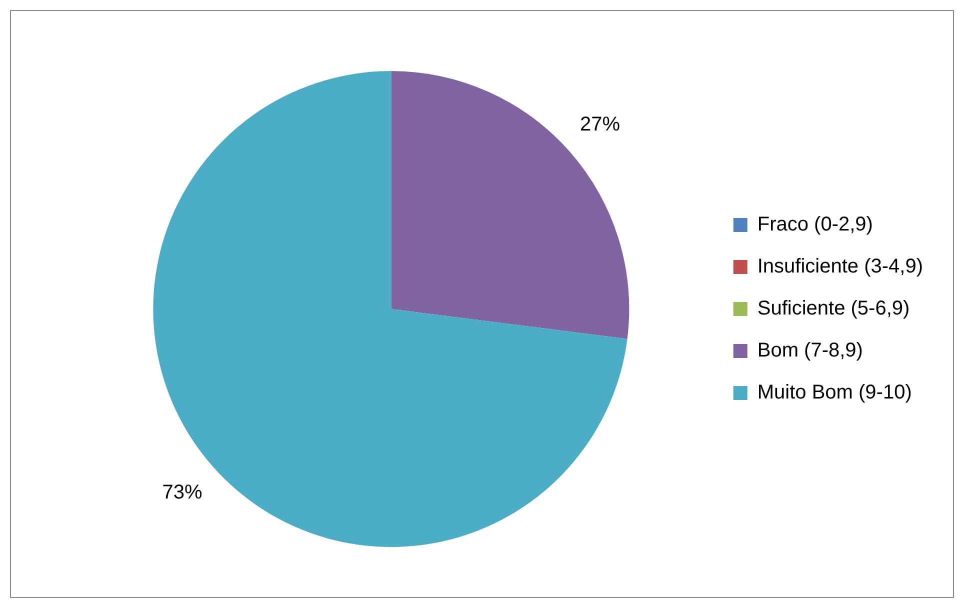 This screenshot has width=964, height=602. I want to click on data-label: 73%, so click(182, 493).